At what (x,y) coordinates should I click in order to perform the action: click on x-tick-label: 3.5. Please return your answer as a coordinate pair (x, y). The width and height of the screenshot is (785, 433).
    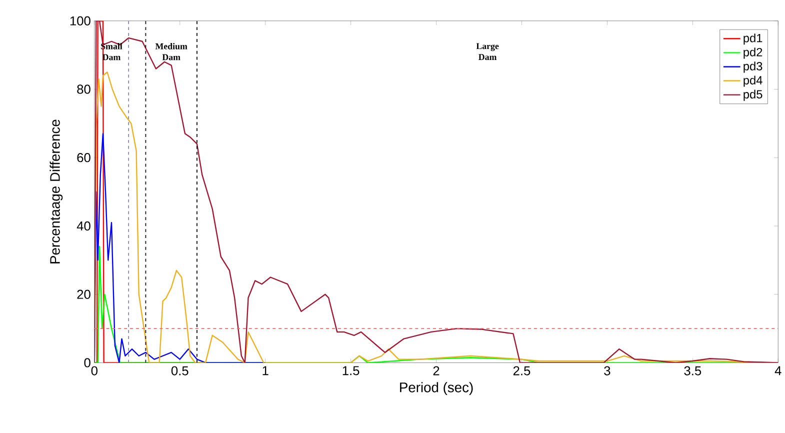
    Looking at the image, I should click on (693, 371).